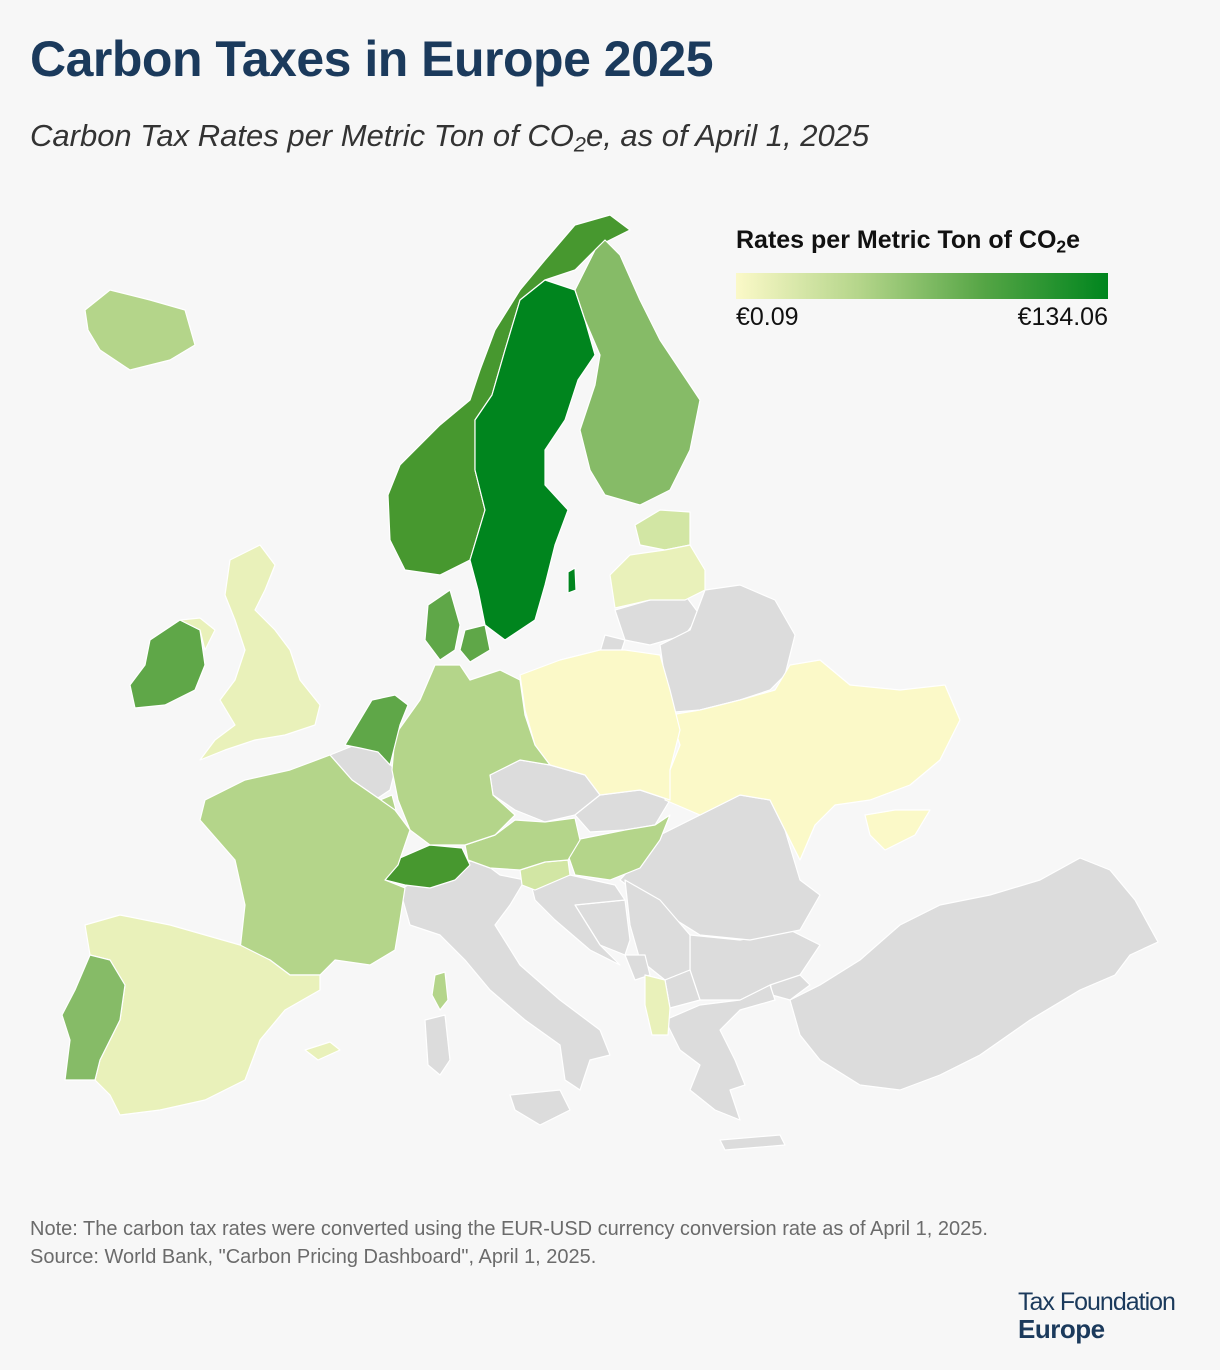 The height and width of the screenshot is (1370, 1220). Describe the element at coordinates (440, 991) in the screenshot. I see `country-corsica` at that location.